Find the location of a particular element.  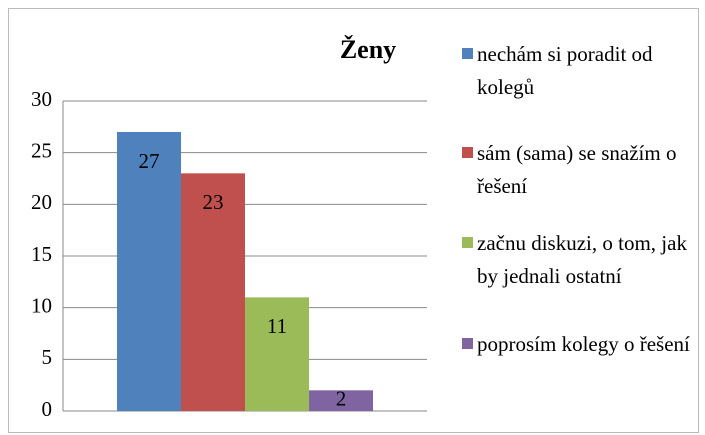

y-tick-label: 0 is located at coordinates (47, 409).